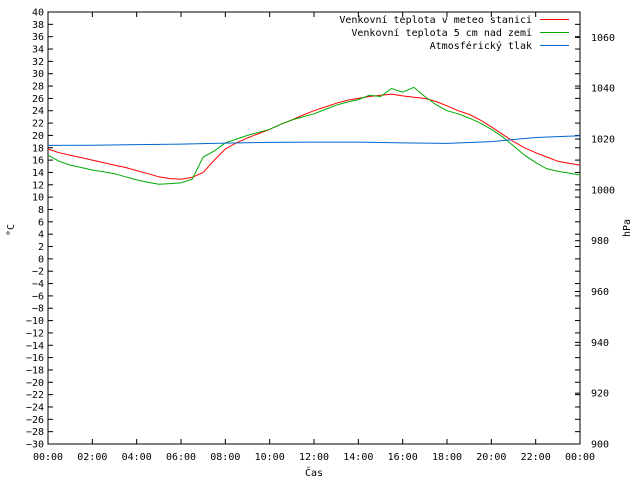 This screenshot has height=480, width=640. What do you see at coordinates (181, 457) in the screenshot?
I see `x-tick-label: 06:00` at bounding box center [181, 457].